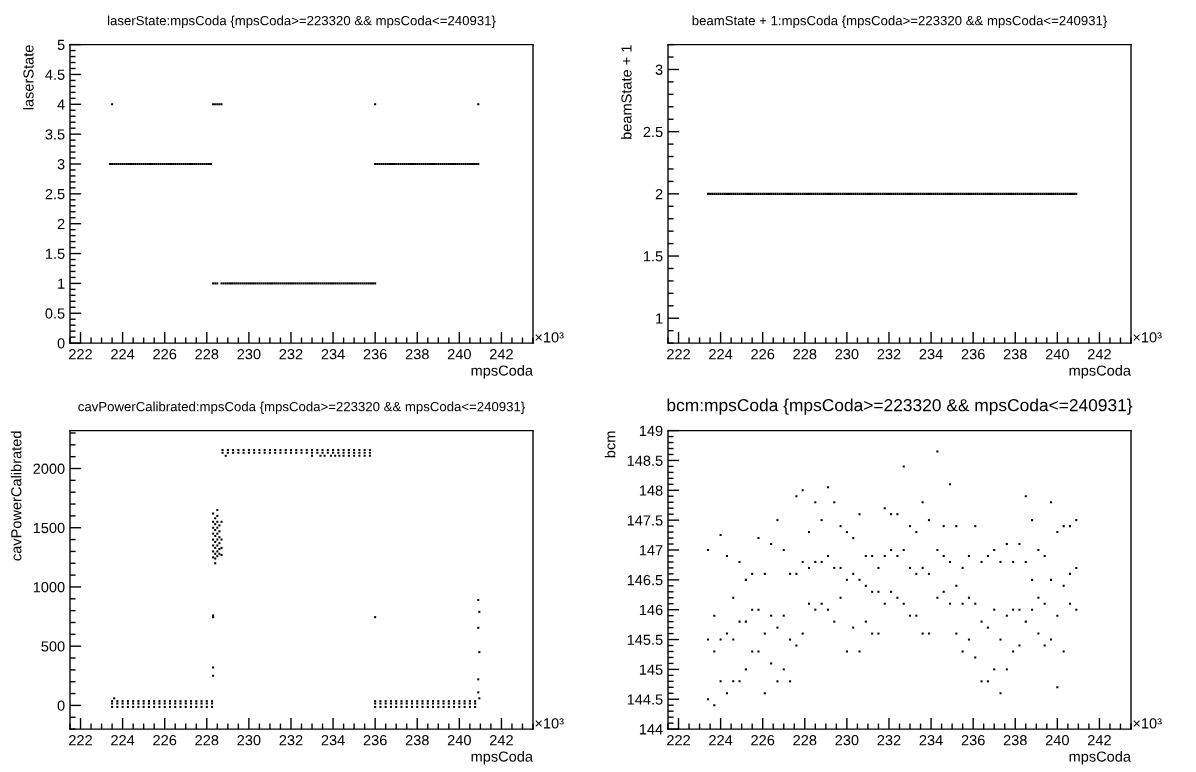  What do you see at coordinates (651, 729) in the screenshot?
I see `y-tick-label: 144` at bounding box center [651, 729].